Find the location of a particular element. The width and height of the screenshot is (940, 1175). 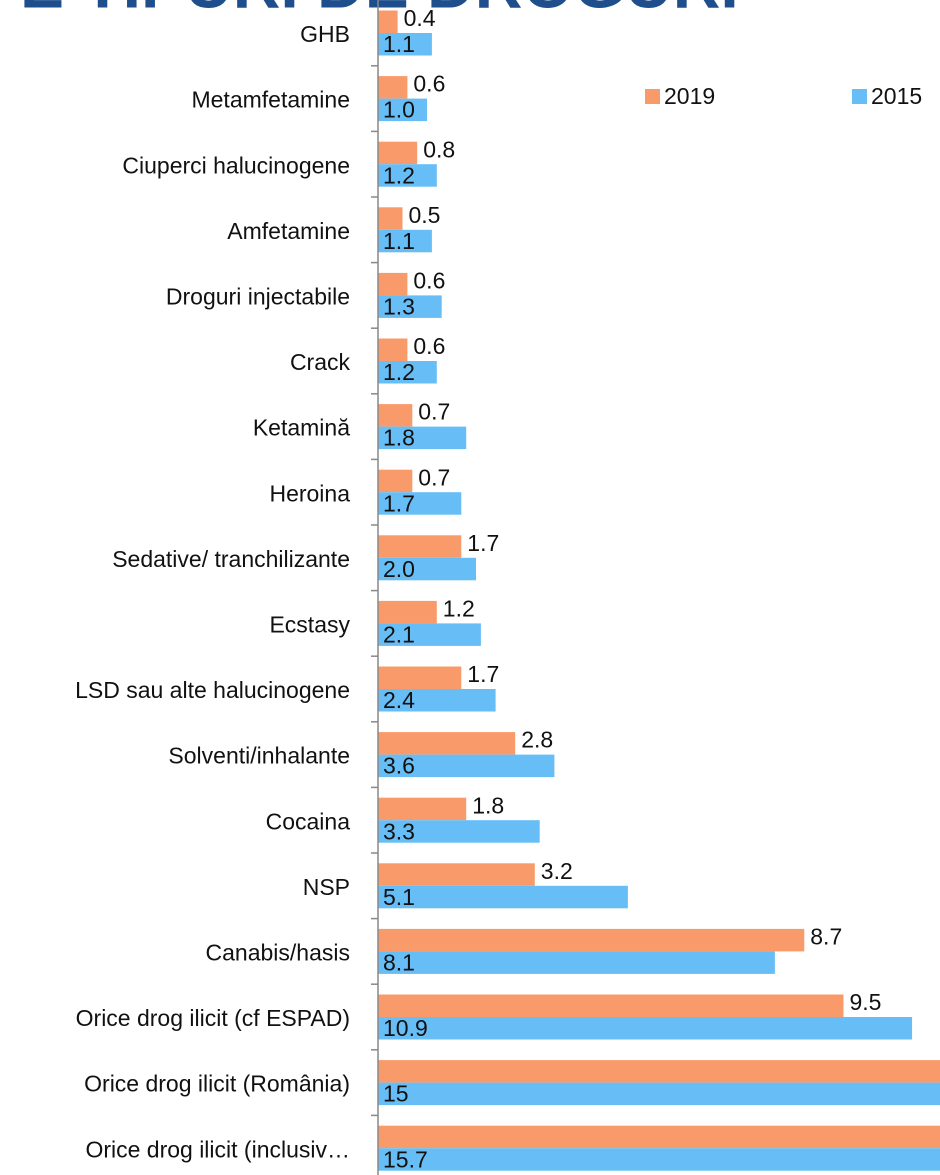

y-tick-label: Sedative/ tranchilizante is located at coordinates (231, 559).